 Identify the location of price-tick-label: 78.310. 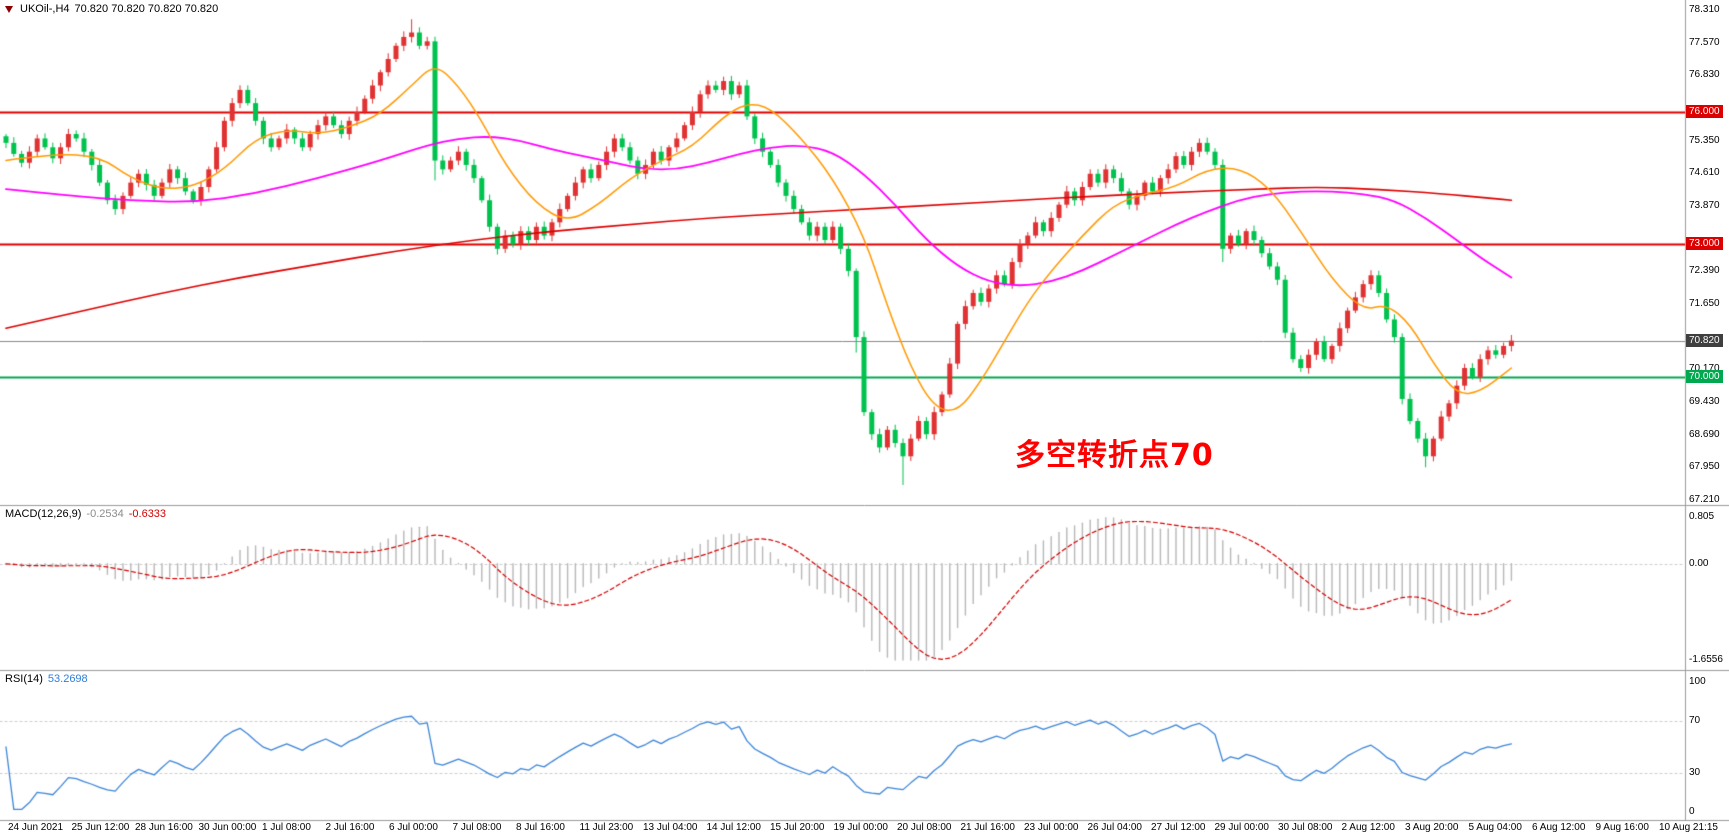
(1704, 9).